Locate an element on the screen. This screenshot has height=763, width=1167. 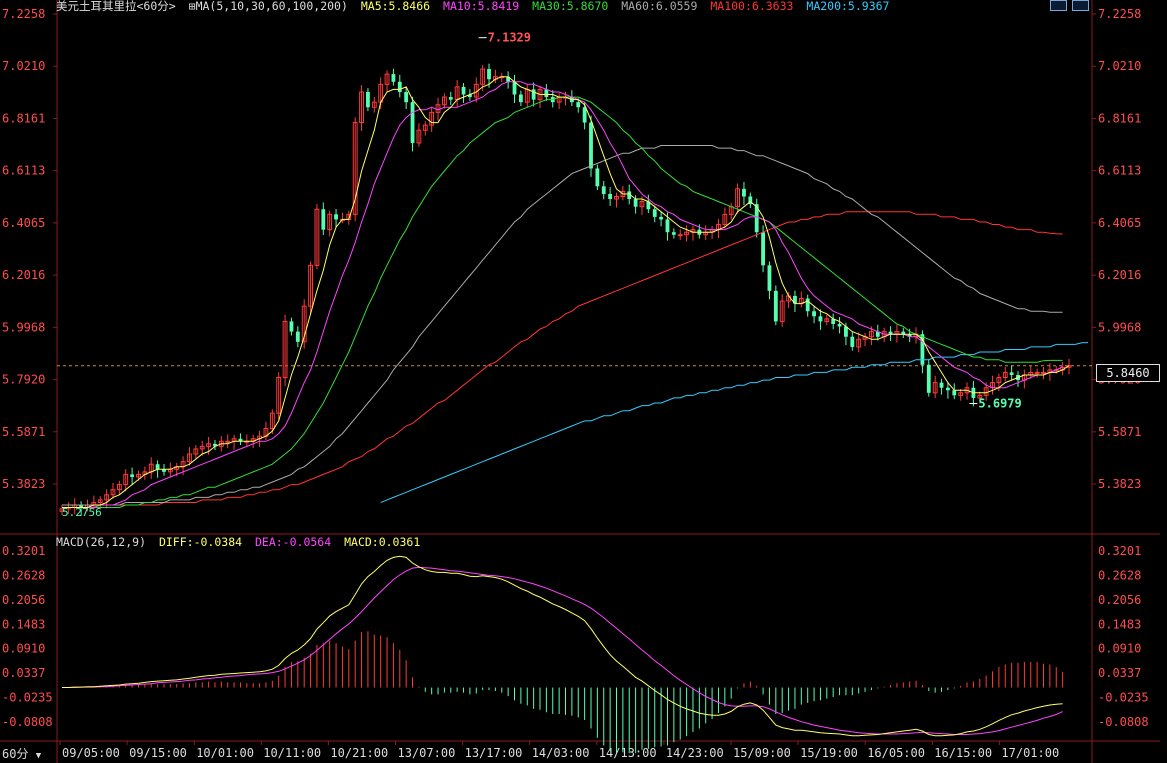
x-tick-label: 15/19:00 is located at coordinates (829, 753).